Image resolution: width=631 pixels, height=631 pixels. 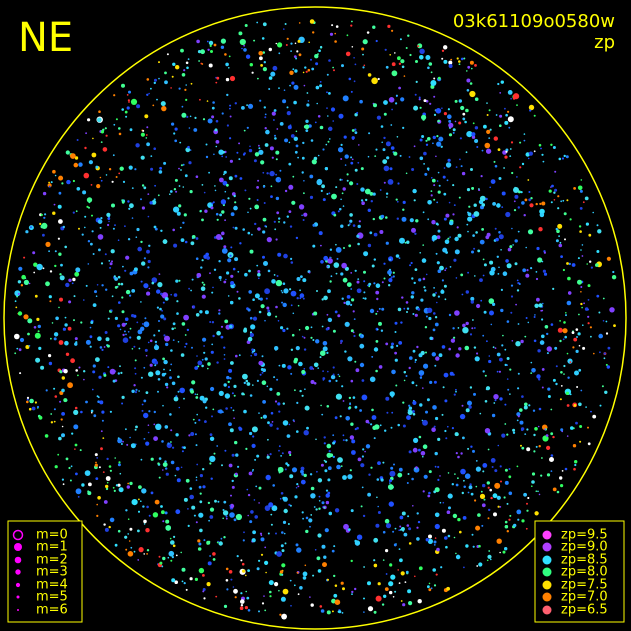 What do you see at coordinates (584, 547) in the screenshot?
I see `legend-label: zp=9.0` at bounding box center [584, 547].